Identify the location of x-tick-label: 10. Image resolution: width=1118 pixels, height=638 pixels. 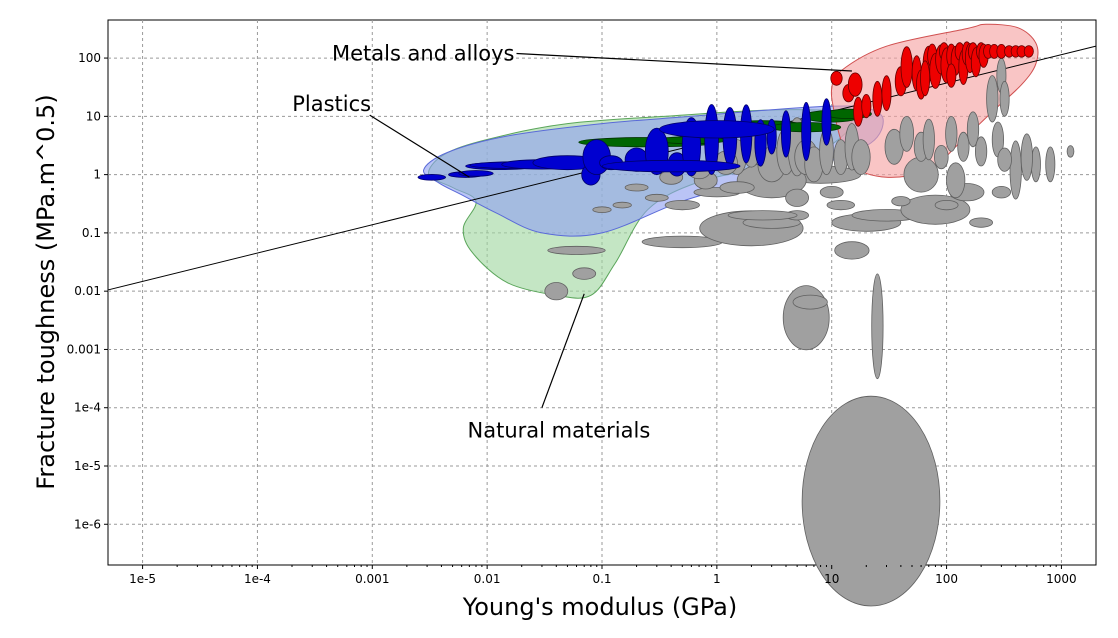
(831, 579).